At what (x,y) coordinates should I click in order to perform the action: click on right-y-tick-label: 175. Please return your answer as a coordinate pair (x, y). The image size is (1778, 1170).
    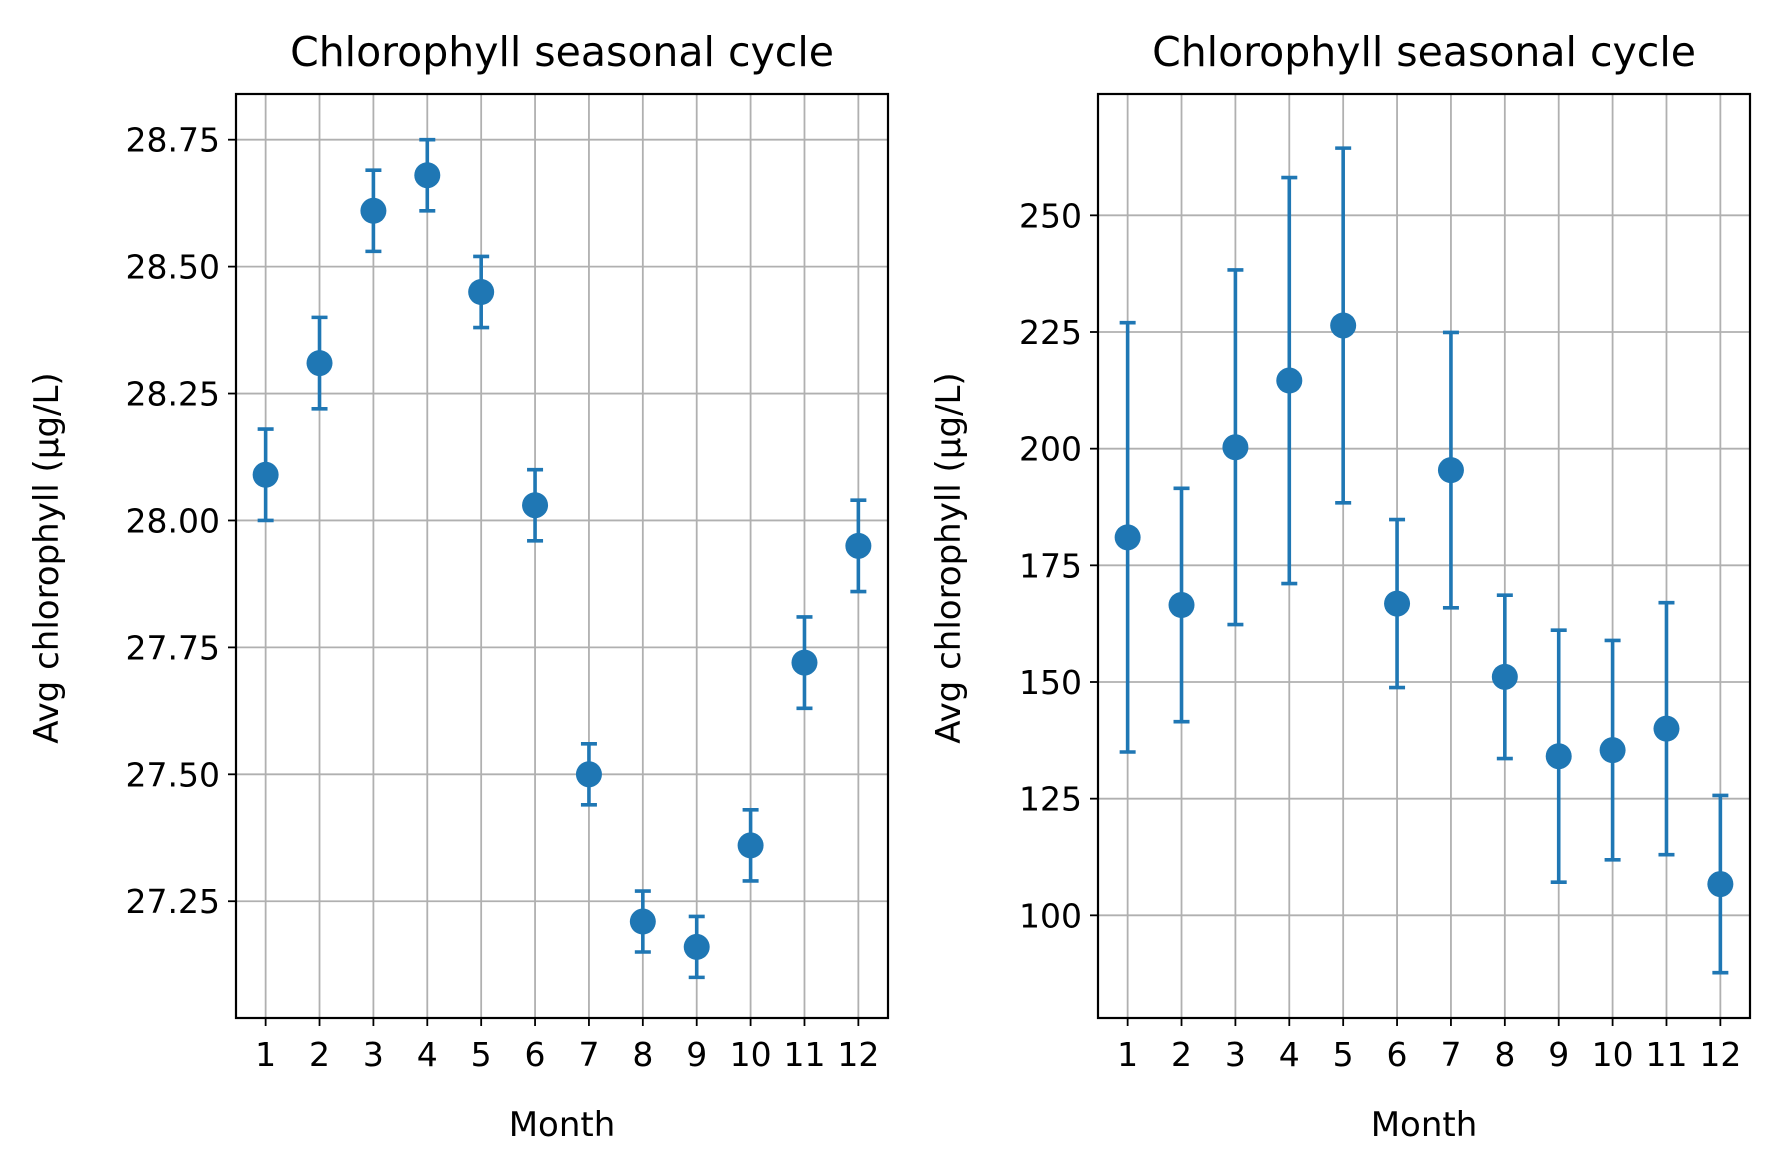
    Looking at the image, I should click on (1050, 565).